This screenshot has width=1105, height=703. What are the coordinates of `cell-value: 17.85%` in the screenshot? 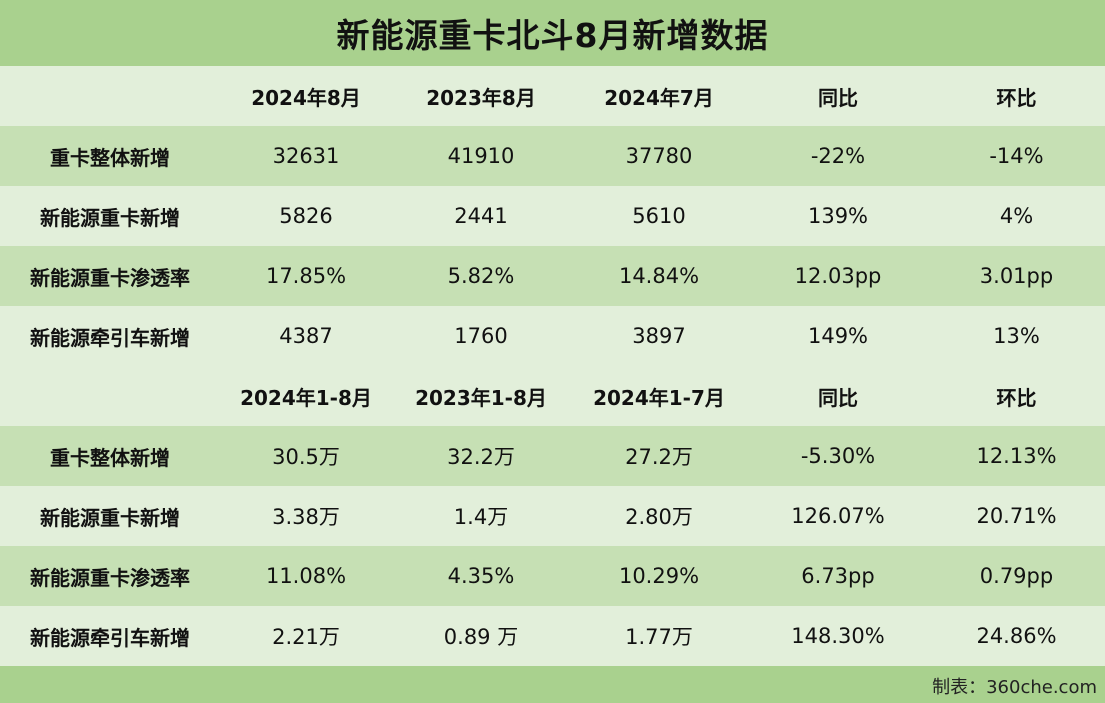 It's located at (306, 276).